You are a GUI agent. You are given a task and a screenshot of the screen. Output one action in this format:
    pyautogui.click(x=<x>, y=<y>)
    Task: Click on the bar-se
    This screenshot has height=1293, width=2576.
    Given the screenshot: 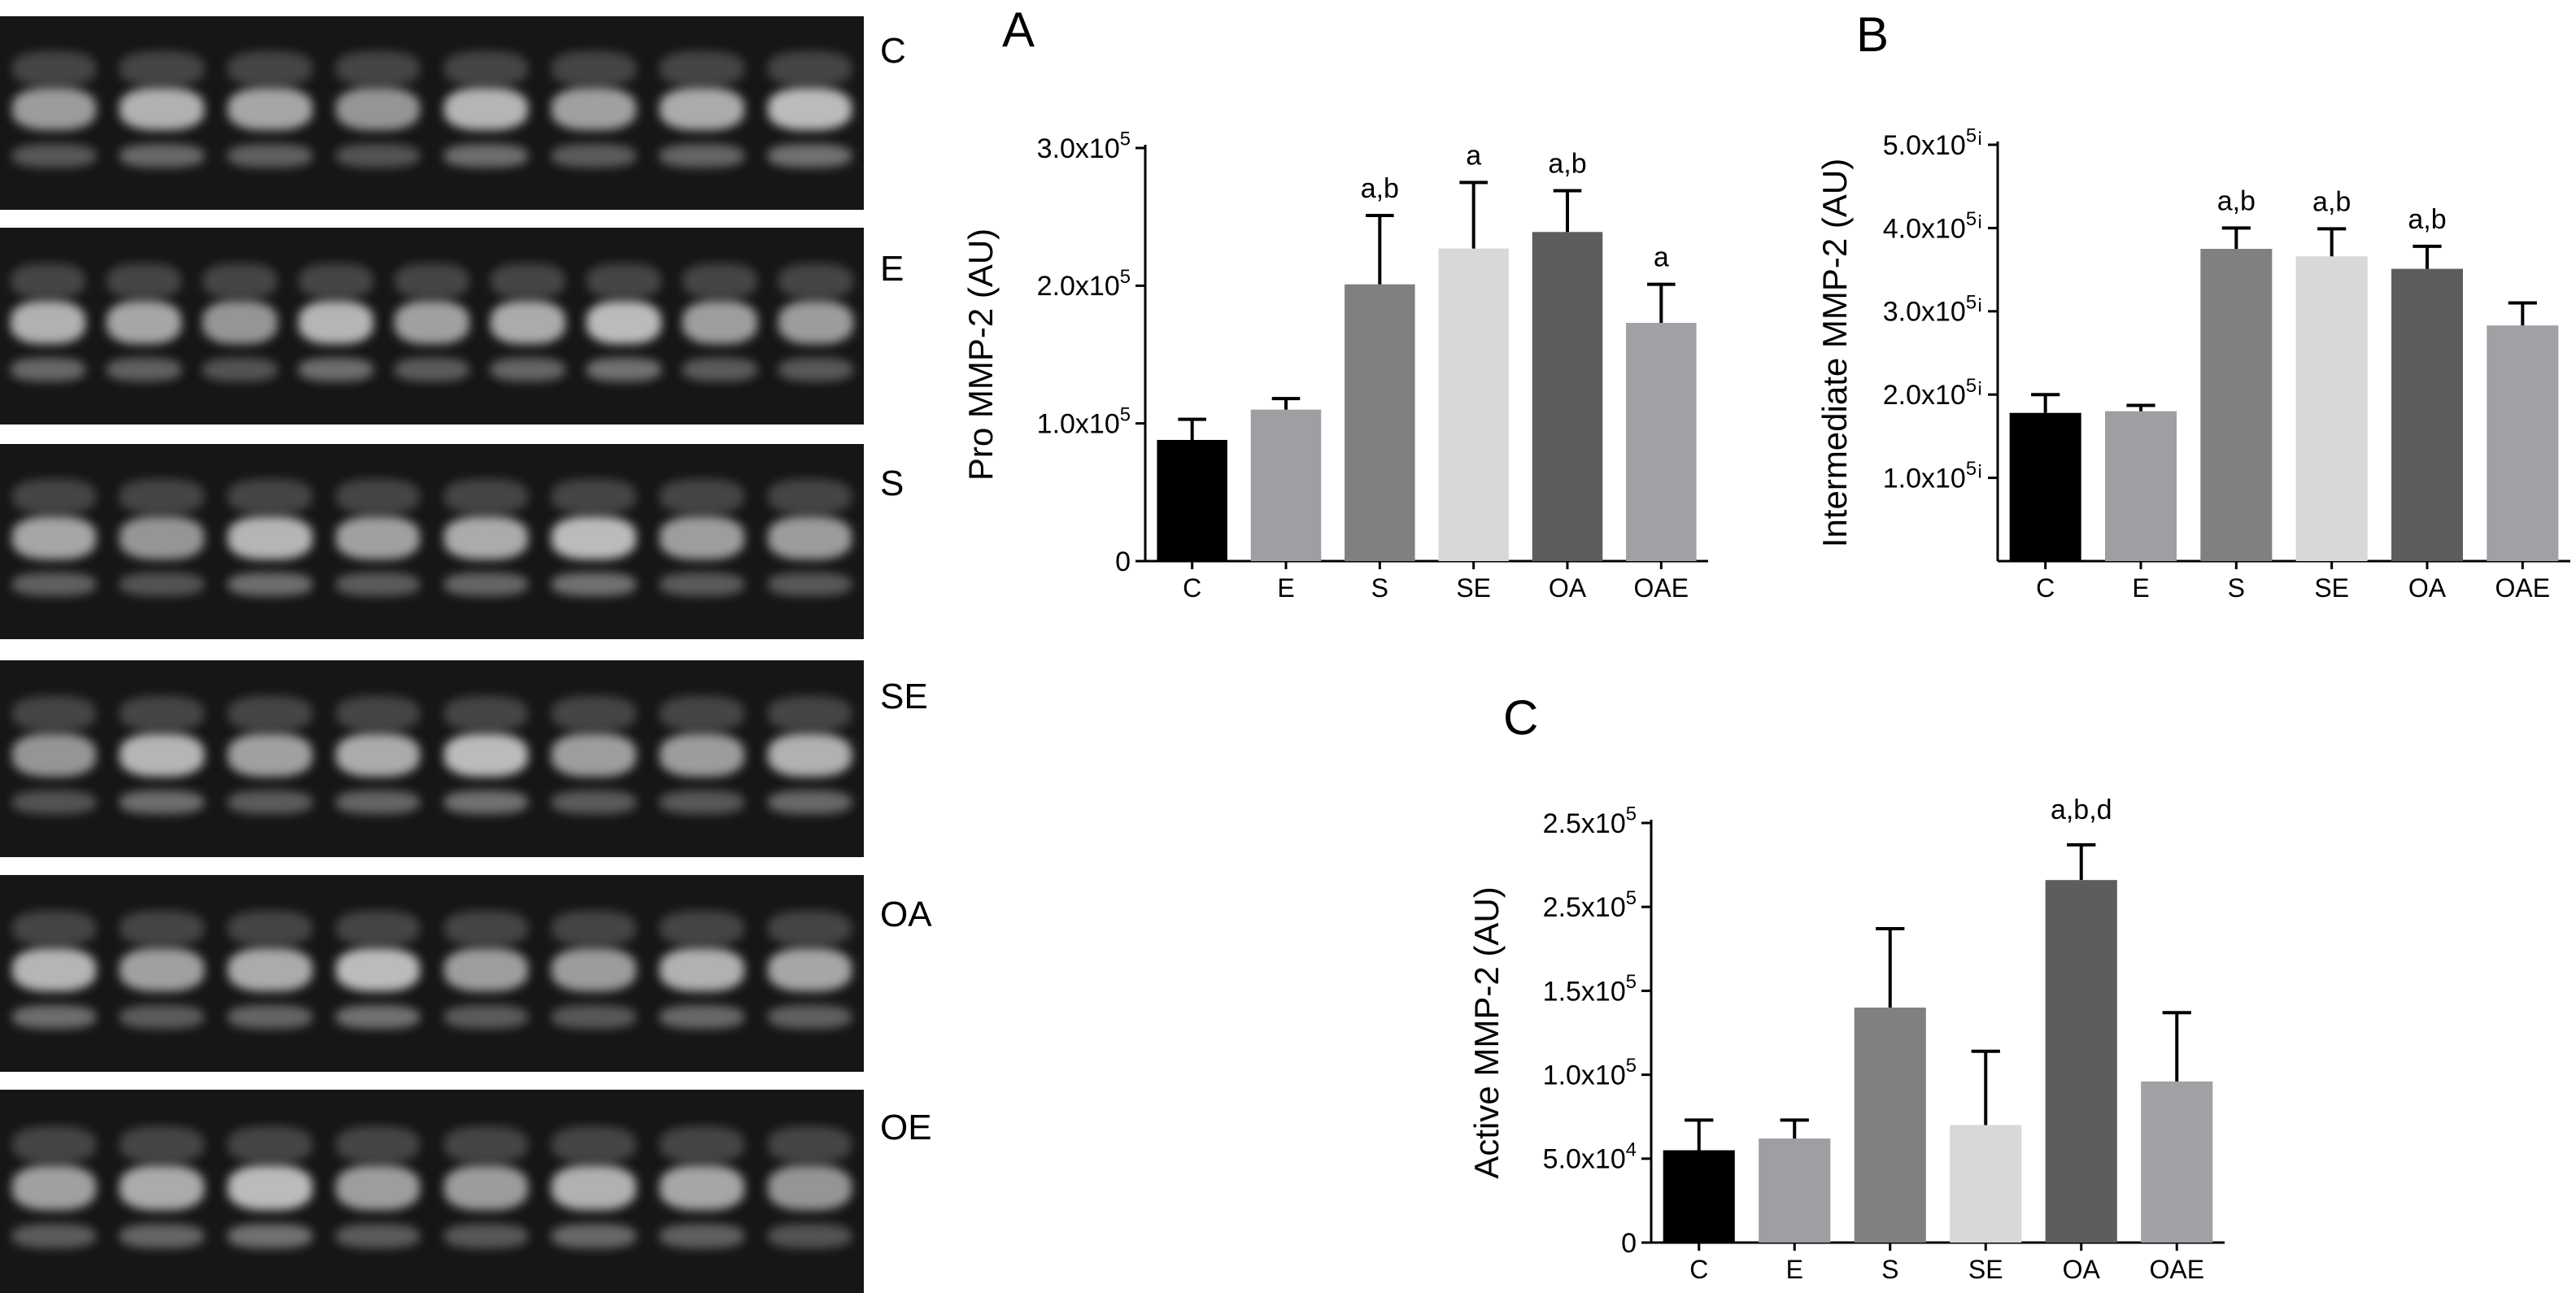 What is the action you would take?
    pyautogui.click(x=1473, y=405)
    